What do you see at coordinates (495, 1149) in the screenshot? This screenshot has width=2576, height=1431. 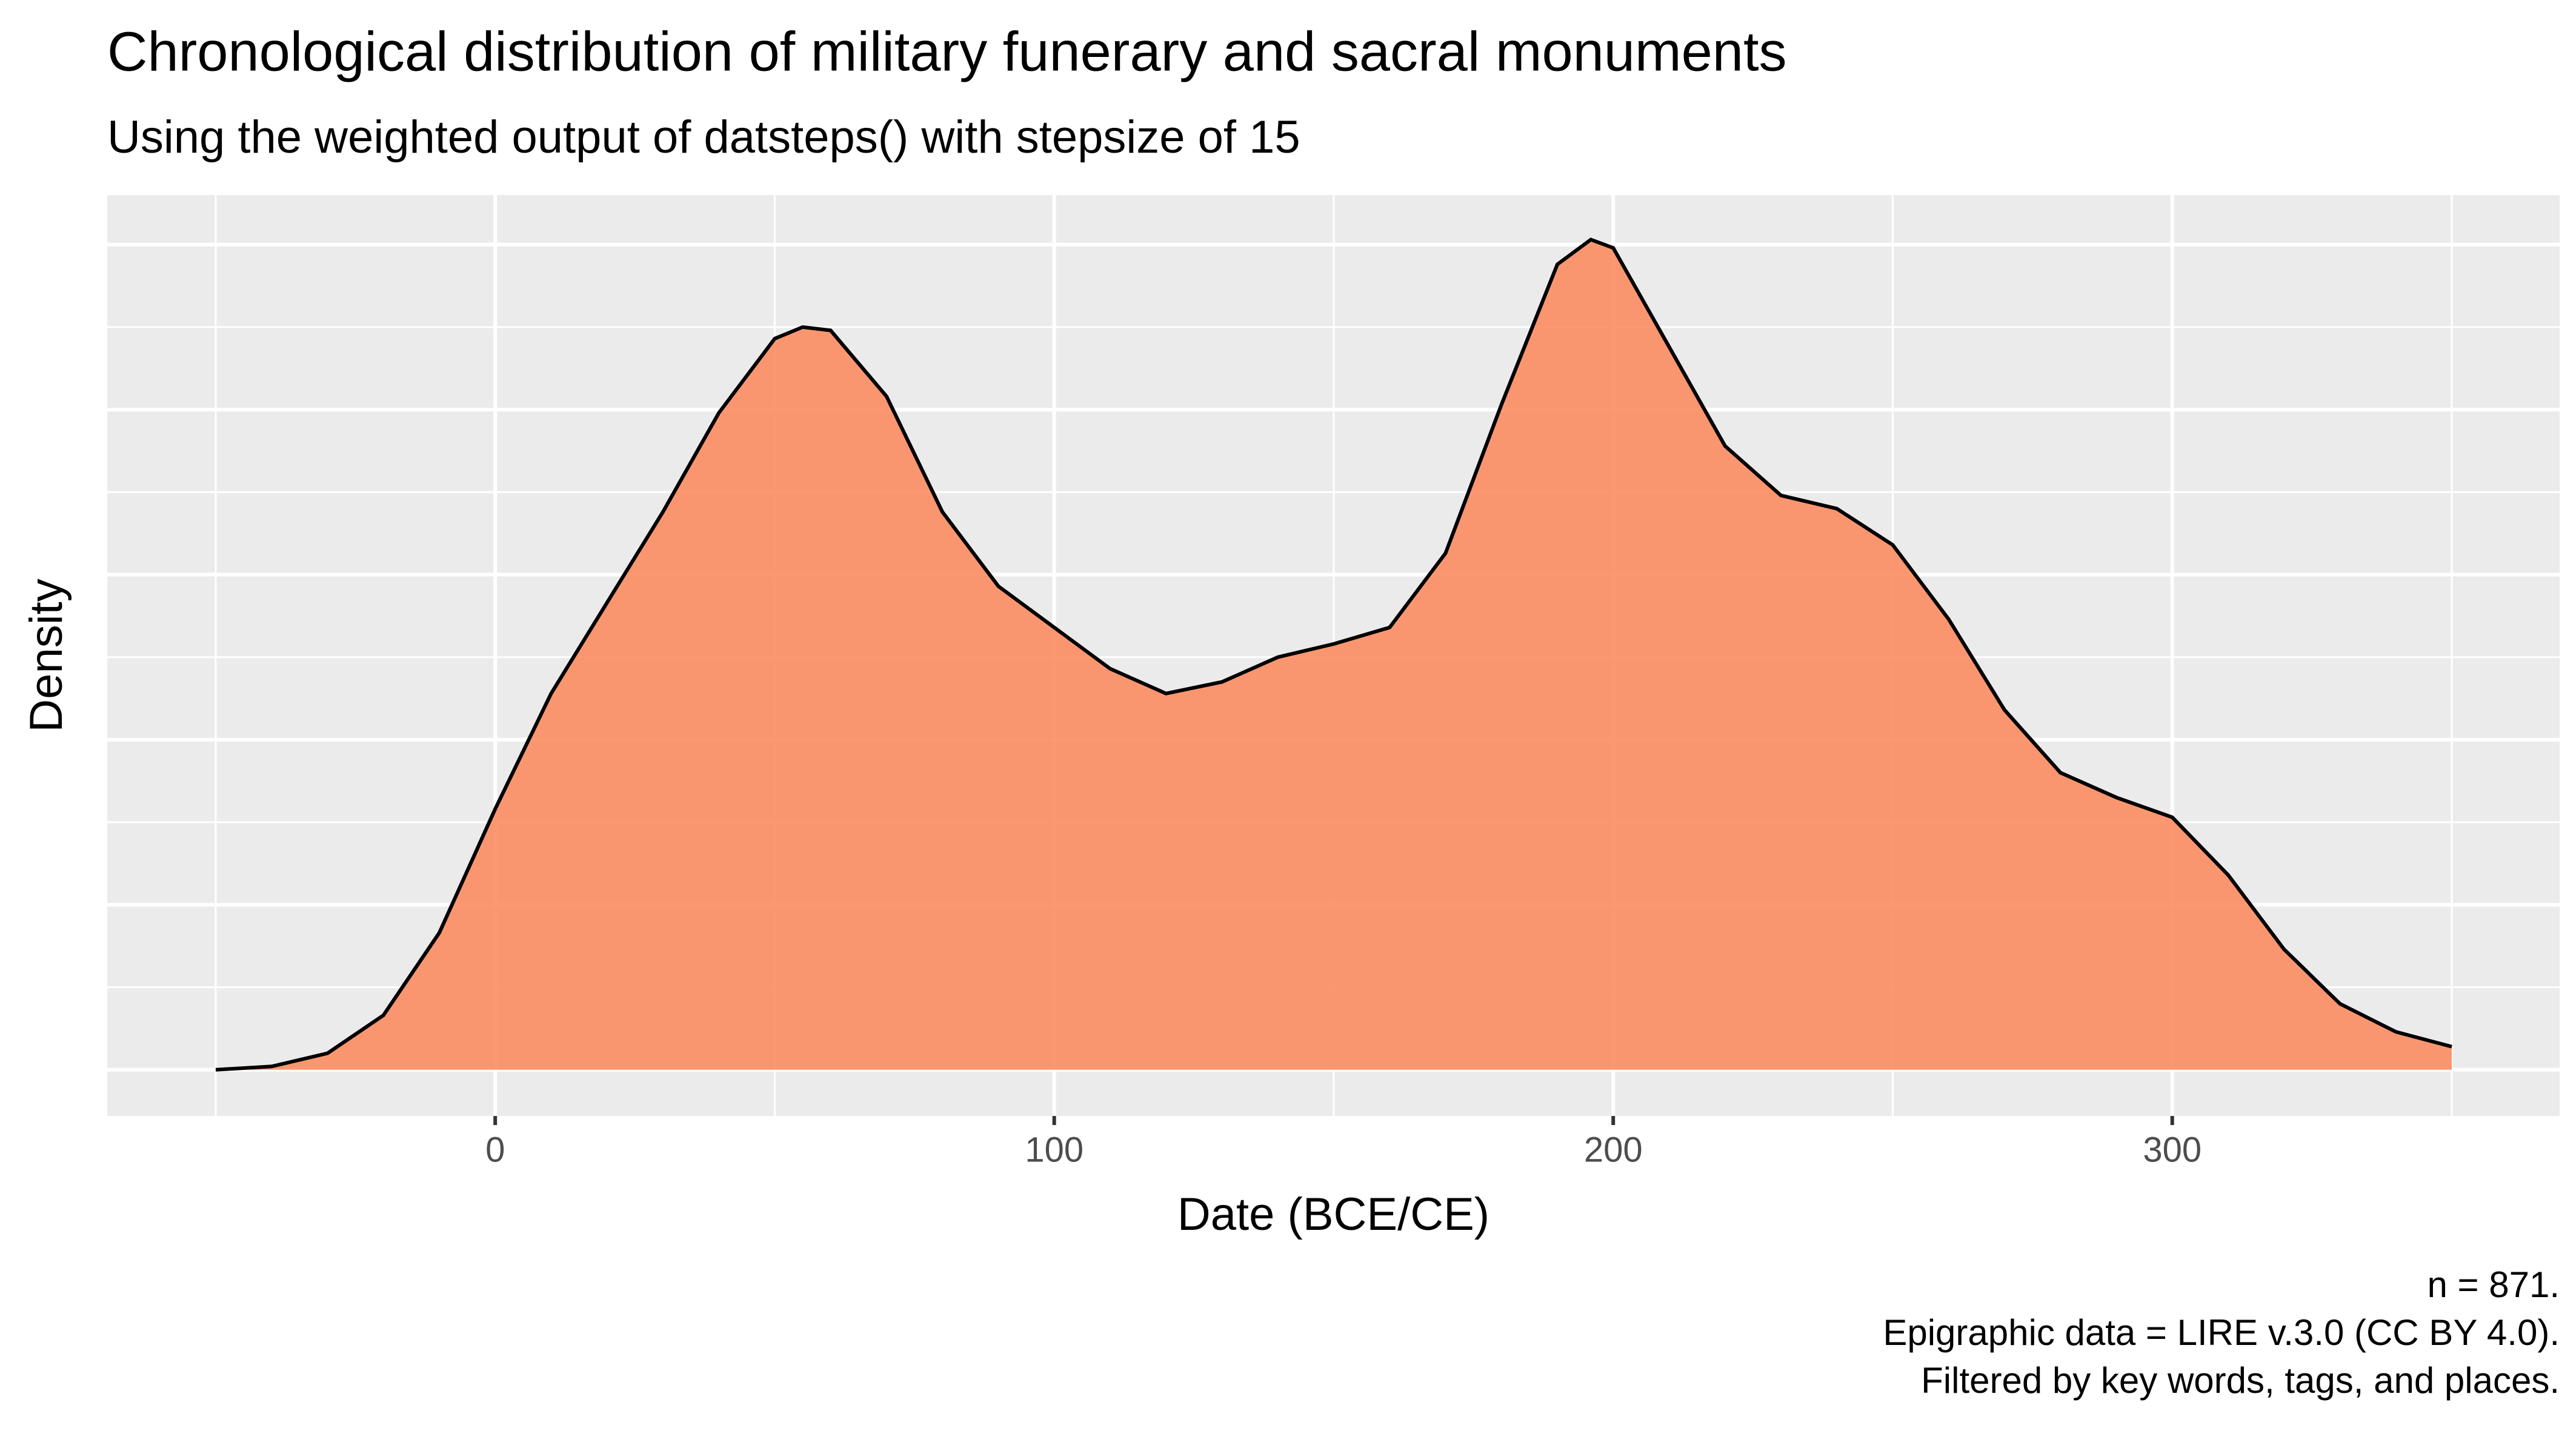 I see `x-tick-label: 0` at bounding box center [495, 1149].